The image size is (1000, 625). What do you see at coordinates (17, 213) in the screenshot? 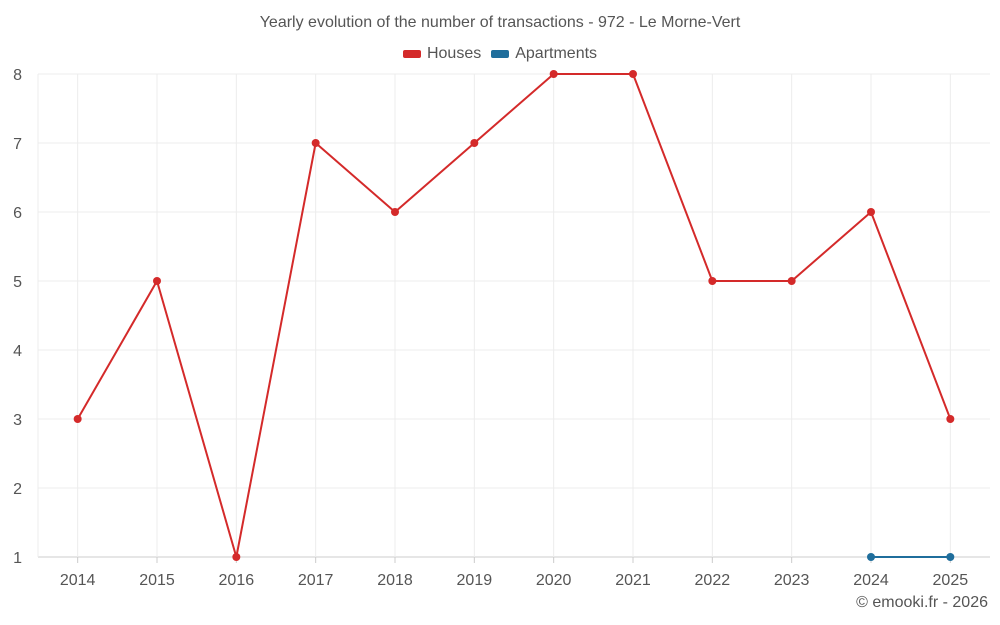
I see `y-tick-label: 6` at bounding box center [17, 213].